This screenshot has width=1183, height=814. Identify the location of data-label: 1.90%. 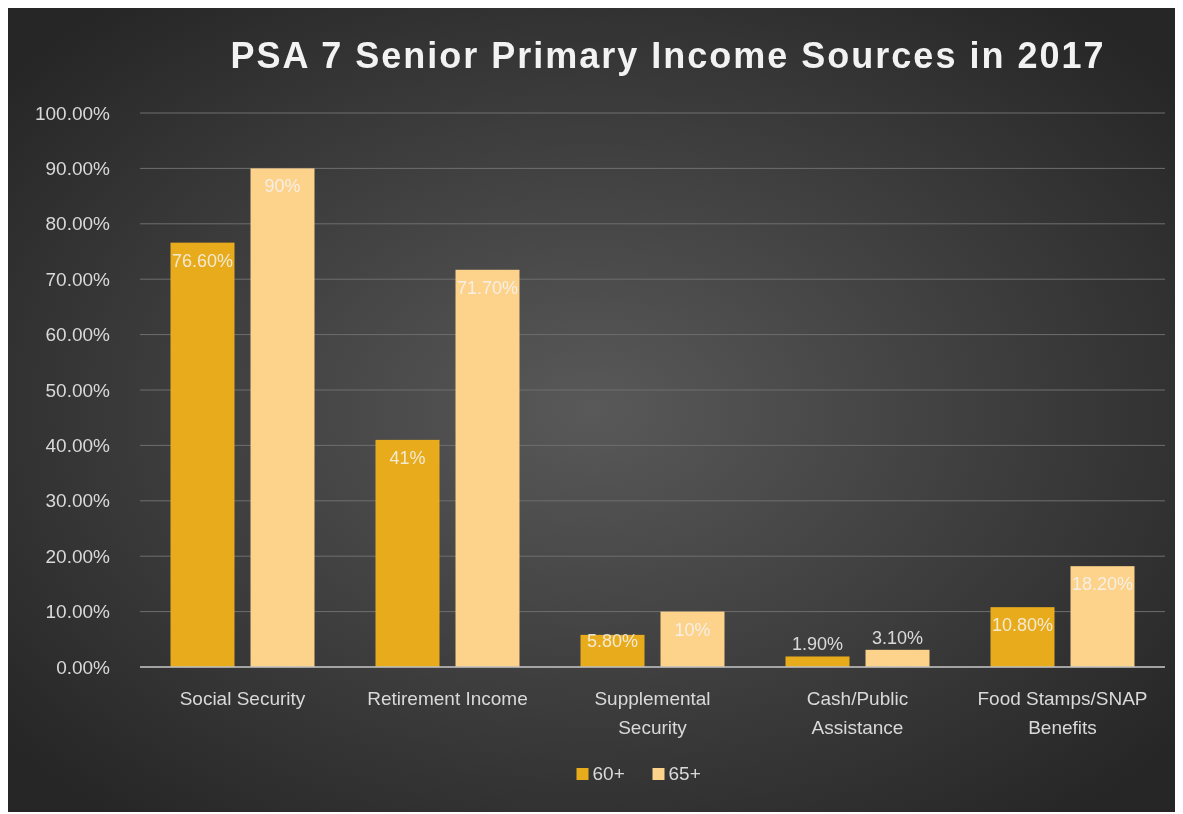
(817, 644).